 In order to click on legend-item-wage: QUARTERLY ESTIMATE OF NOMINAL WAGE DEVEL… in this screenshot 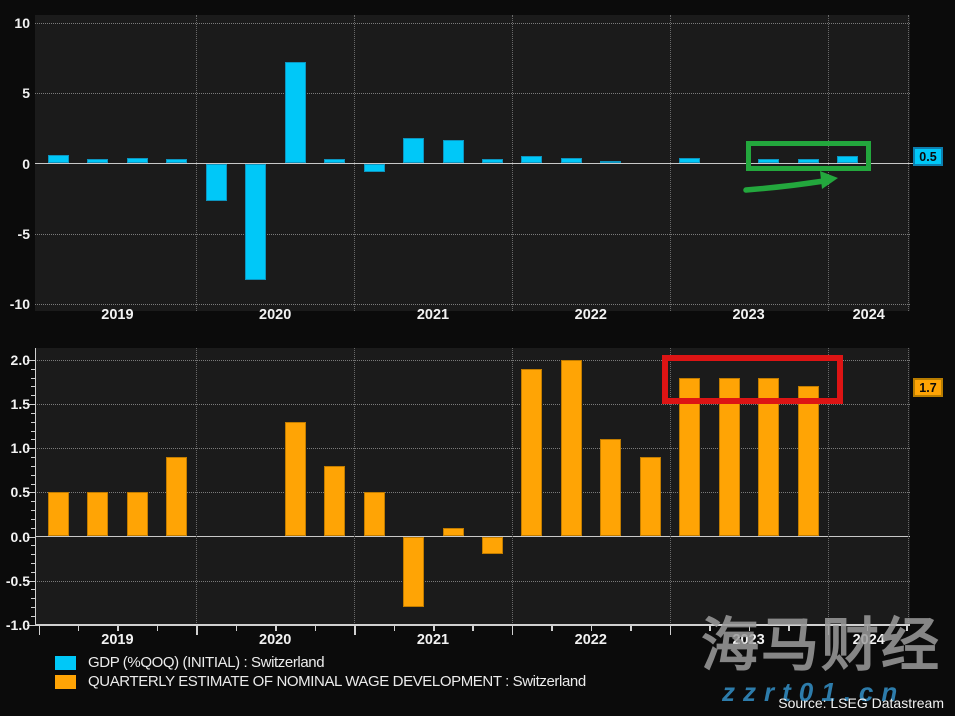, I will do `click(320, 681)`.